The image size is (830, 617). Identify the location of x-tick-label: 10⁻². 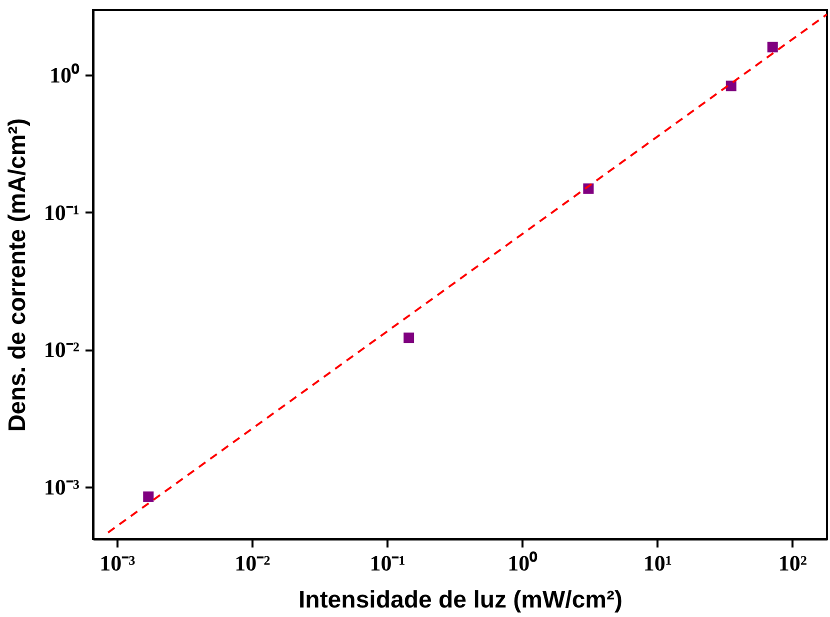
(252, 563).